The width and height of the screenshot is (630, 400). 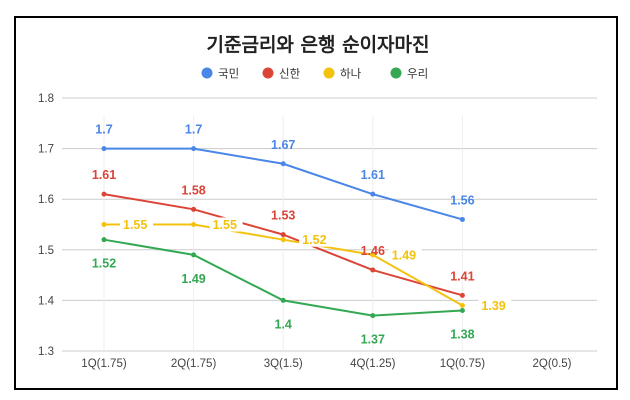 I want to click on data-label: 1.4, so click(x=283, y=324).